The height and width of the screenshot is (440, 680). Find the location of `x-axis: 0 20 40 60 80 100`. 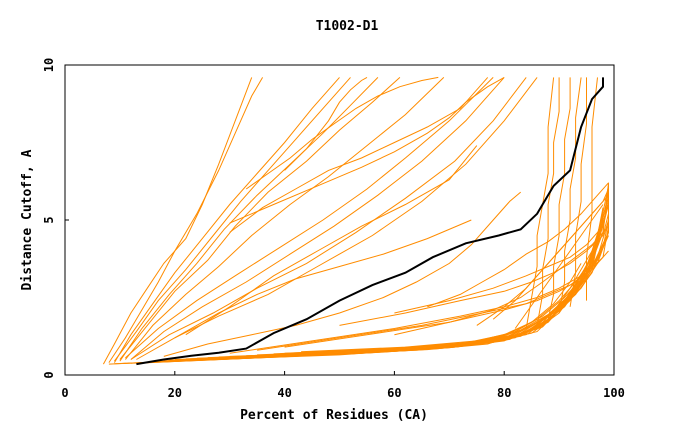

x-axis: 0 20 40 60 80 100 is located at coordinates (343, 385).